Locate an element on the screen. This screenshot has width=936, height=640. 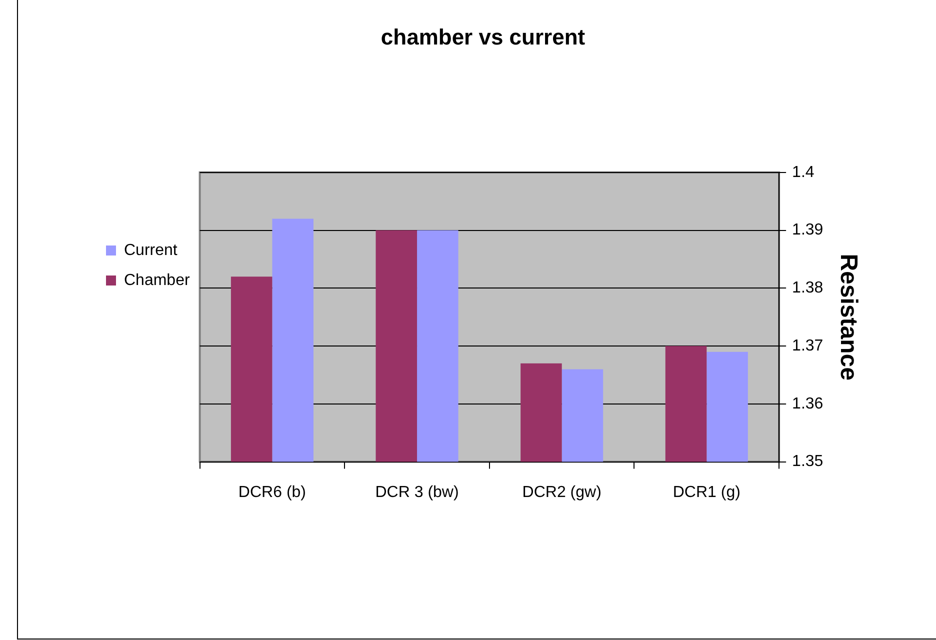
chart-title: chamber vs current is located at coordinates (483, 37).